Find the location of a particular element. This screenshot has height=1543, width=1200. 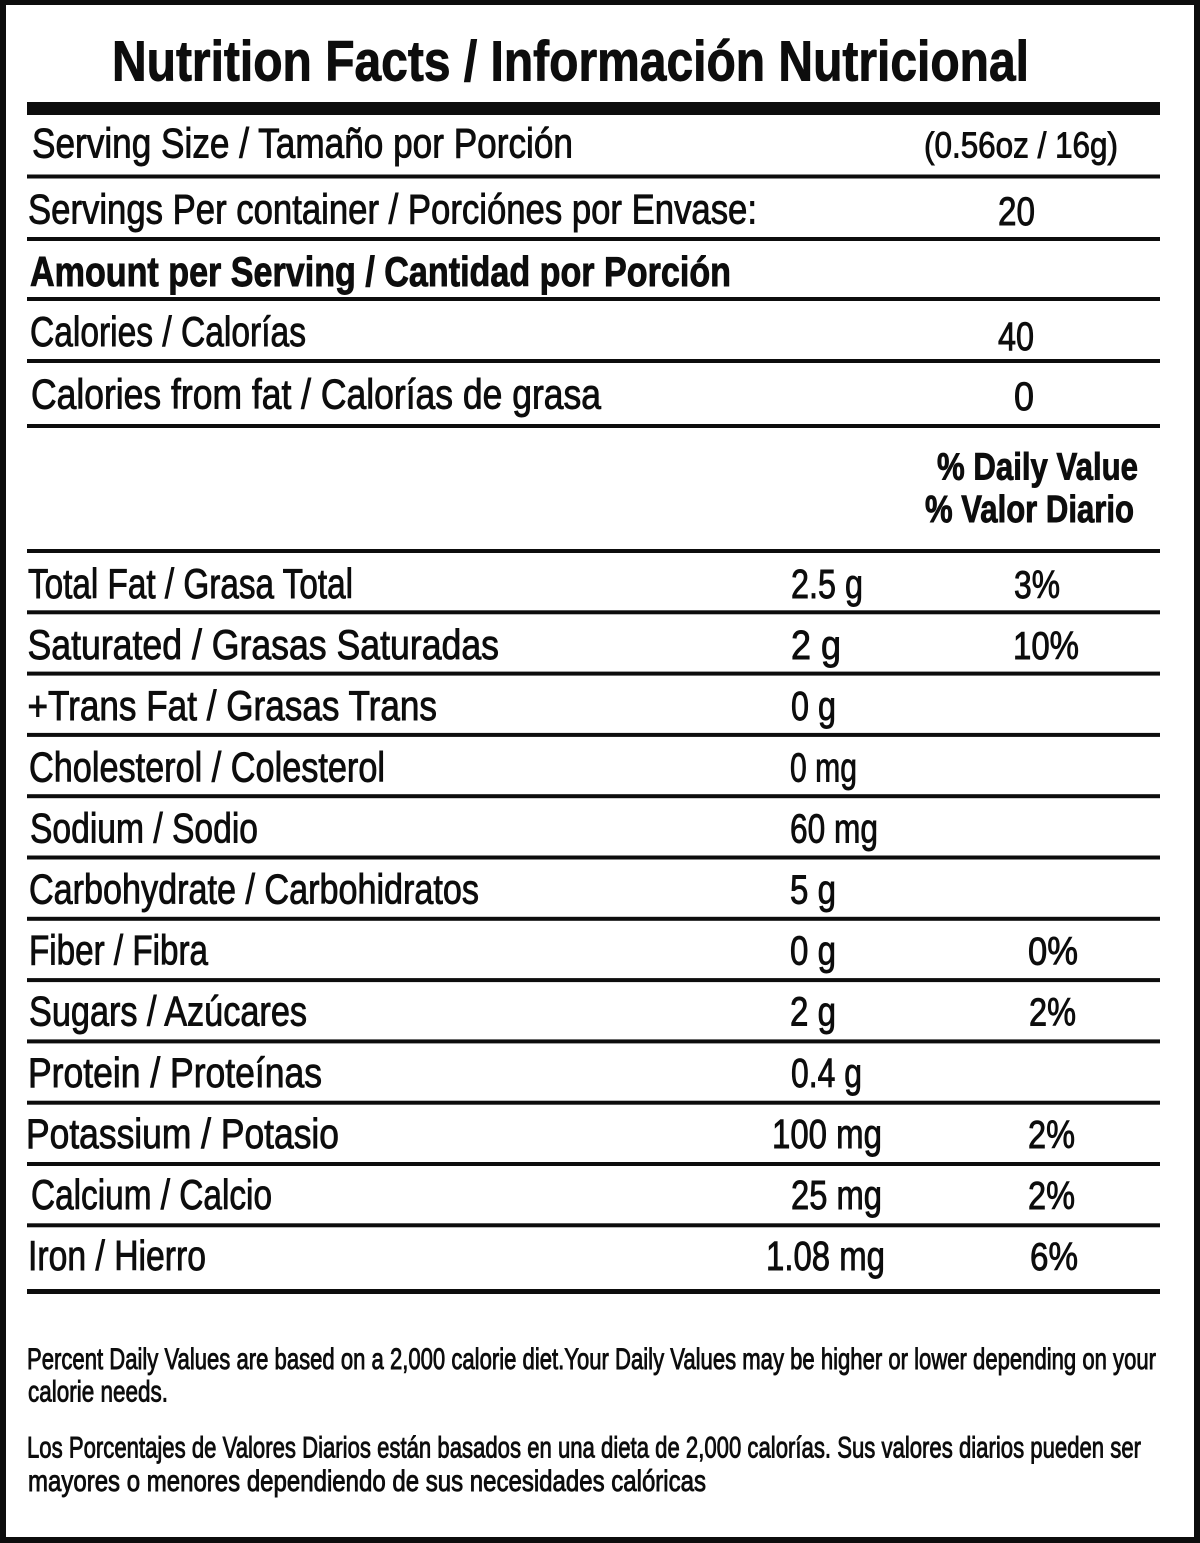

svg-text: 5 g is located at coordinates (813, 890).